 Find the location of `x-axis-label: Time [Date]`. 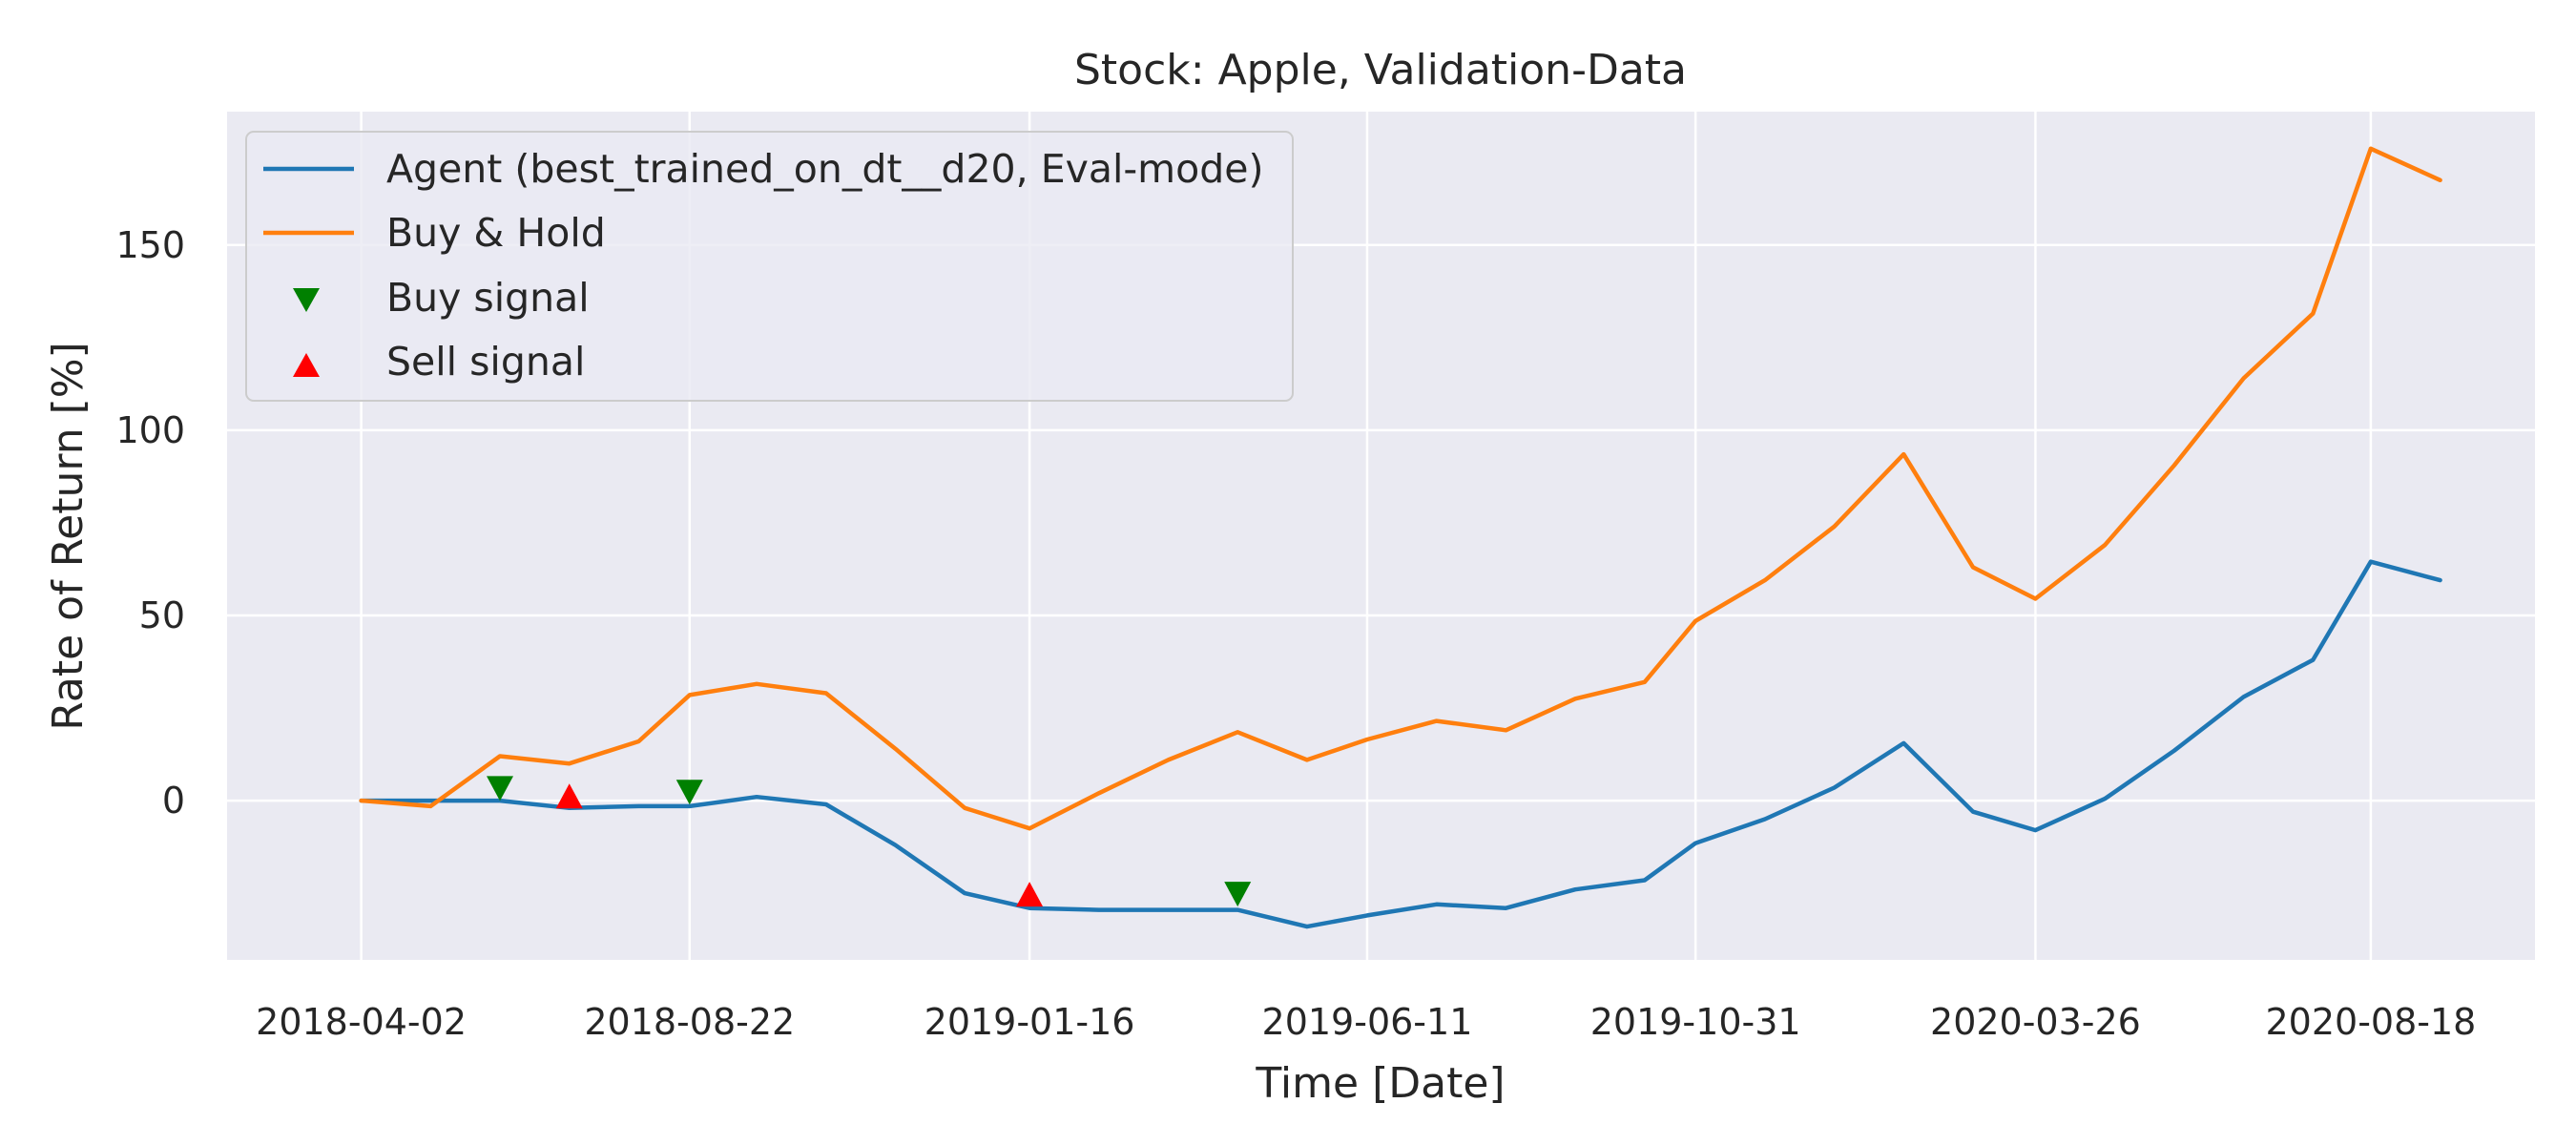

x-axis-label: Time [Date] is located at coordinates (1380, 1083).